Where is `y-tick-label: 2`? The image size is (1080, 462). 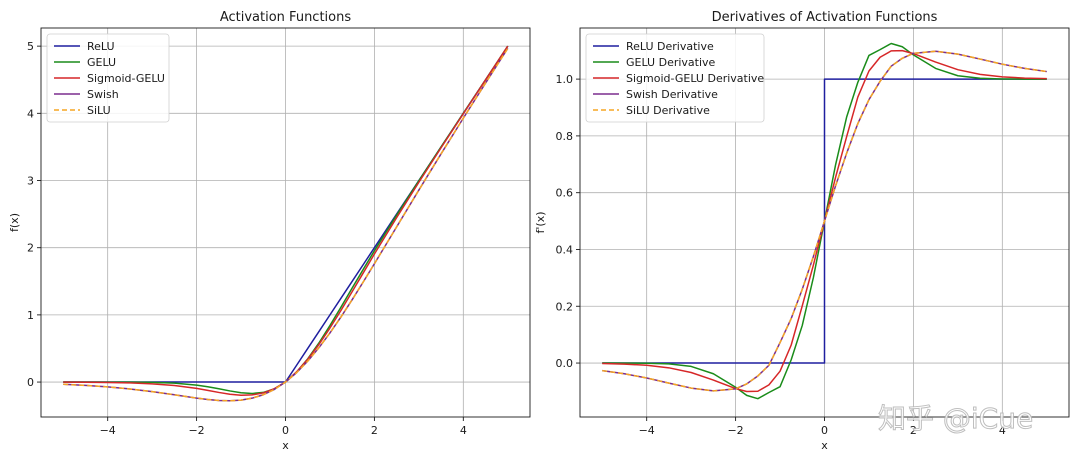
y-tick-label: 2 is located at coordinates (30, 248).